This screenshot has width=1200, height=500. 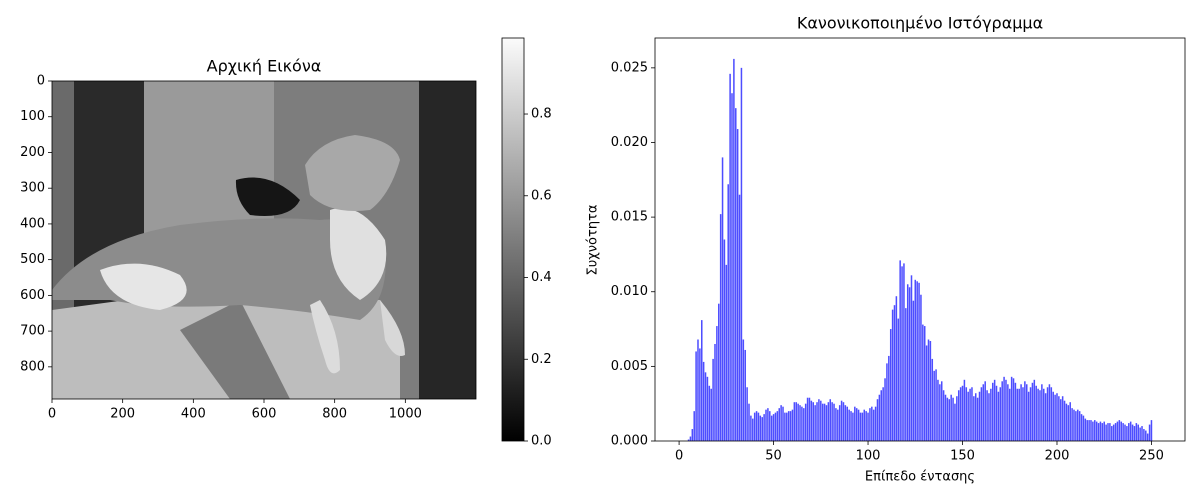 I want to click on y-tick-label: 300, so click(x=32, y=188).